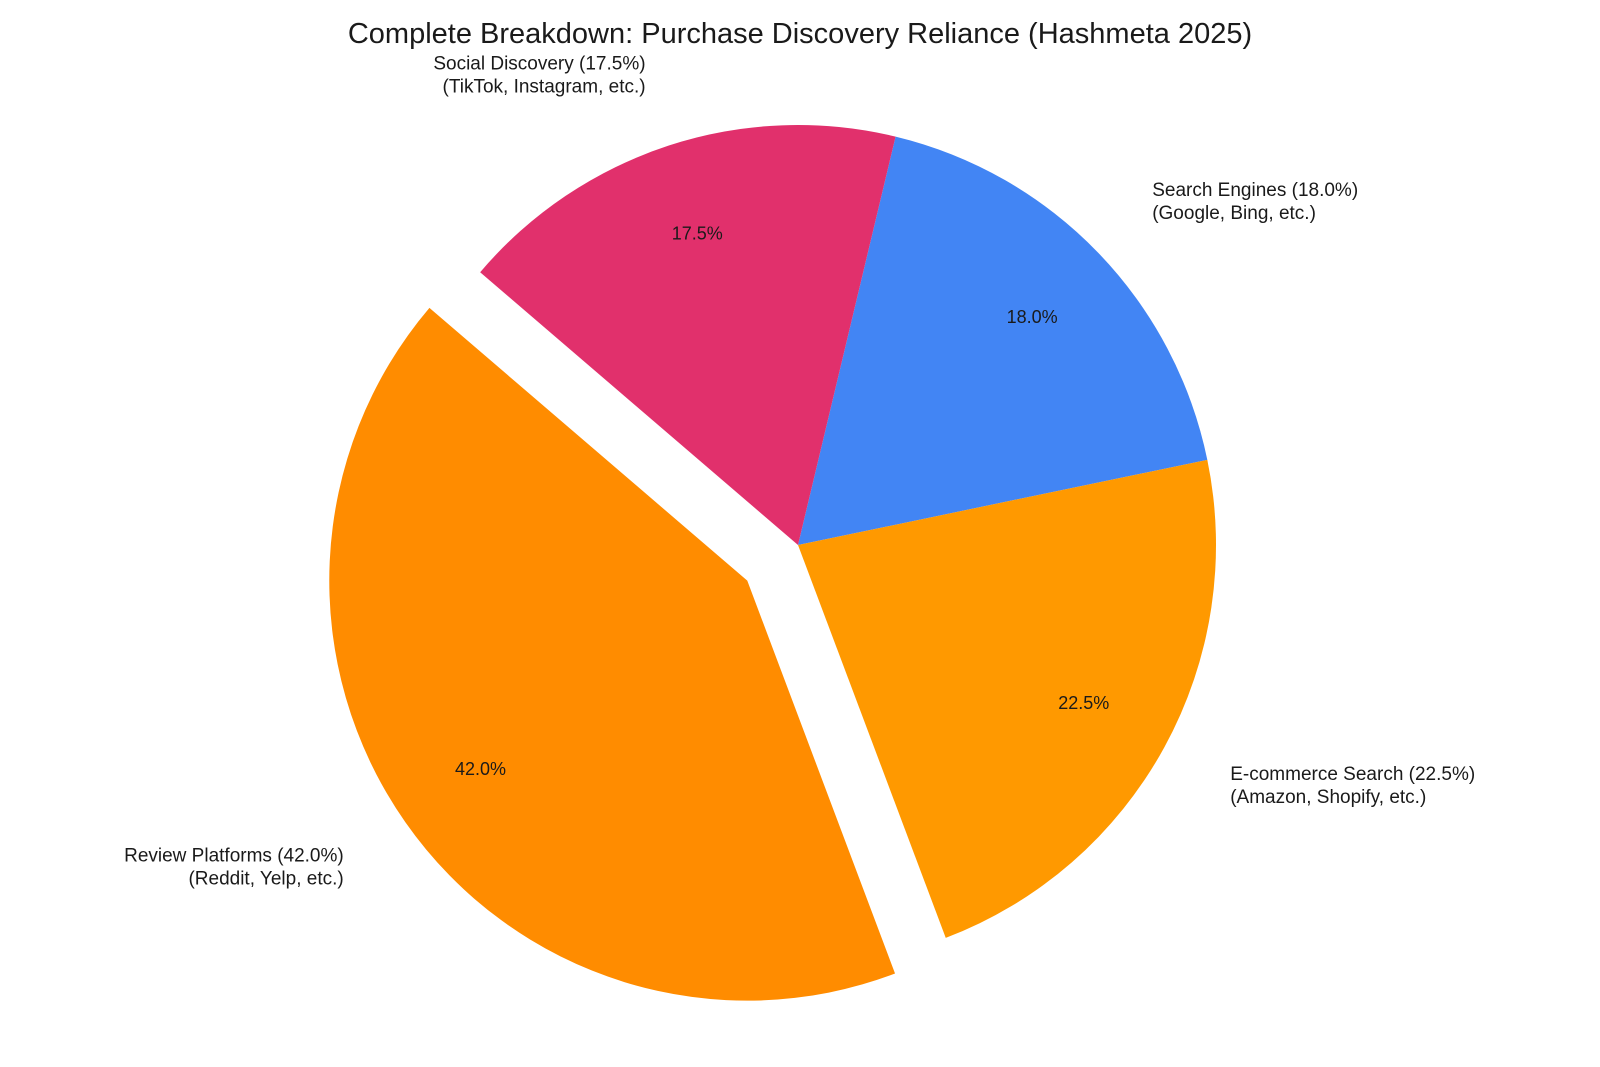 The height and width of the screenshot is (1067, 1600). What do you see at coordinates (1003, 341) in the screenshot?
I see `pie-slice-search-engines` at bounding box center [1003, 341].